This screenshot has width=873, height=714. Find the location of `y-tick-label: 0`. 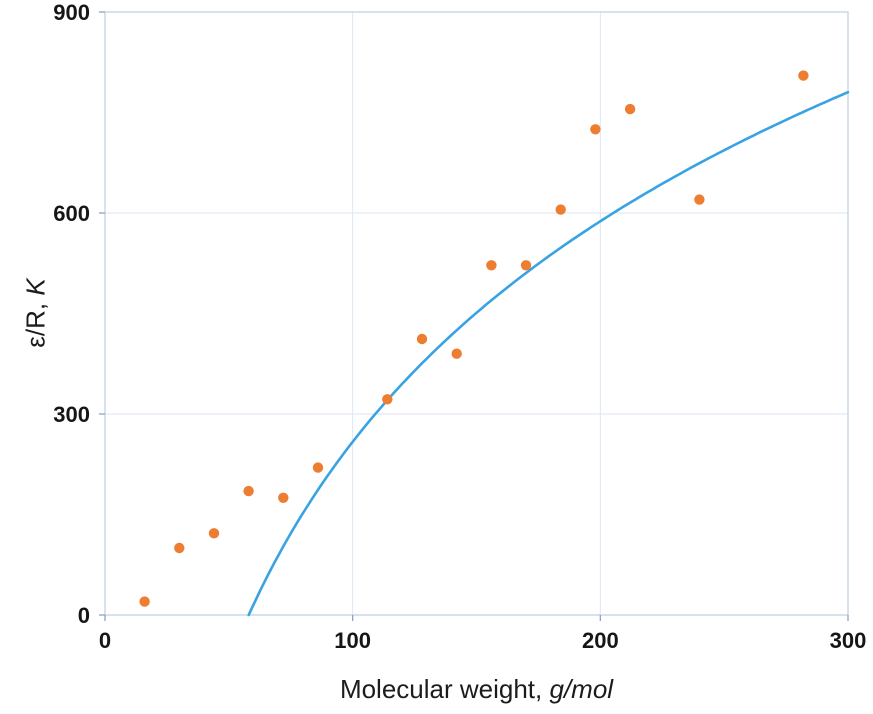

y-tick-label: 0 is located at coordinates (84, 615).